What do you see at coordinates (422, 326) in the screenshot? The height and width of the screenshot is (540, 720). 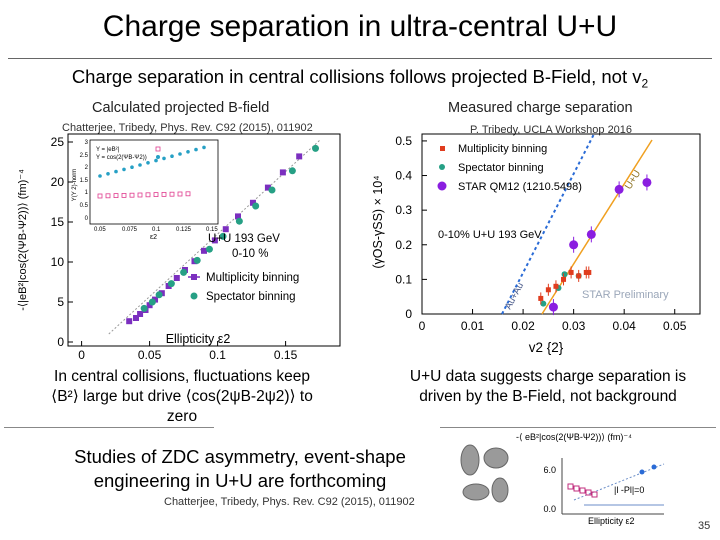 I see `right-xtick-label: 0` at bounding box center [422, 326].